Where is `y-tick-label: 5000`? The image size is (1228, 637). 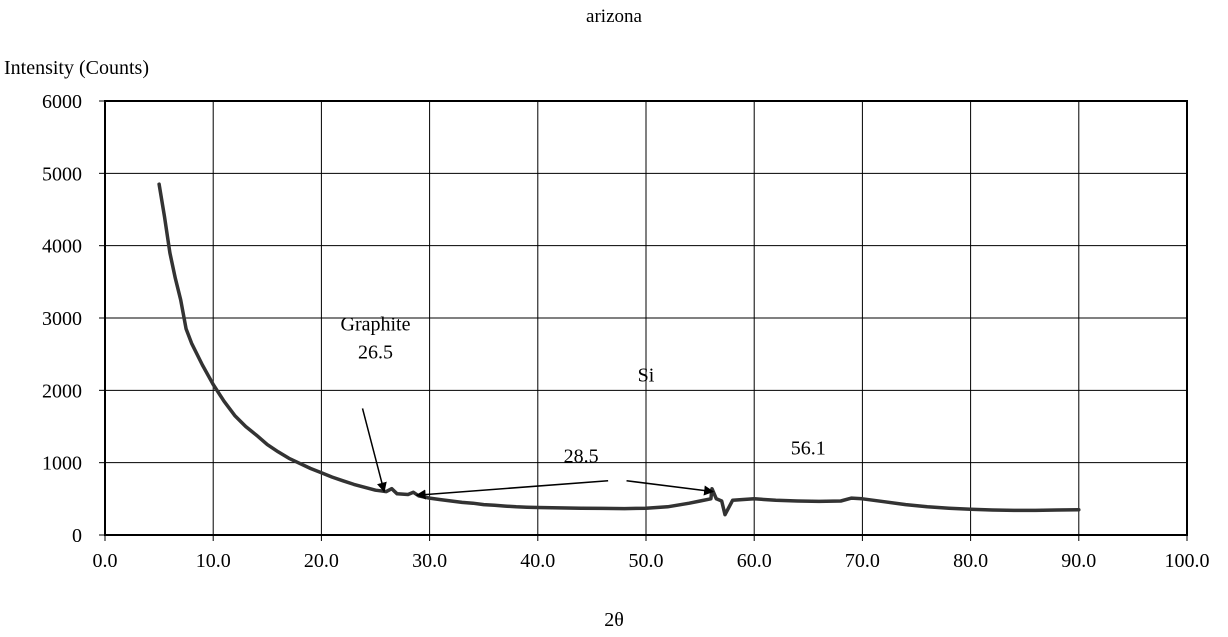
y-tick-label: 5000 is located at coordinates (62, 174).